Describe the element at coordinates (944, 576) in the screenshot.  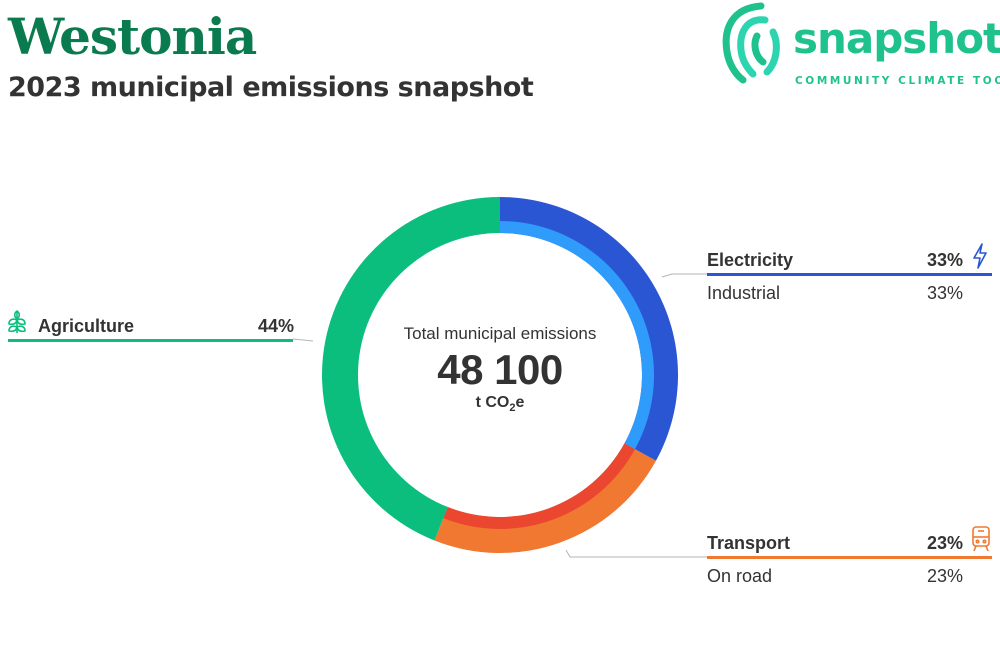
I see `on-road-percent: 23%` at that location.